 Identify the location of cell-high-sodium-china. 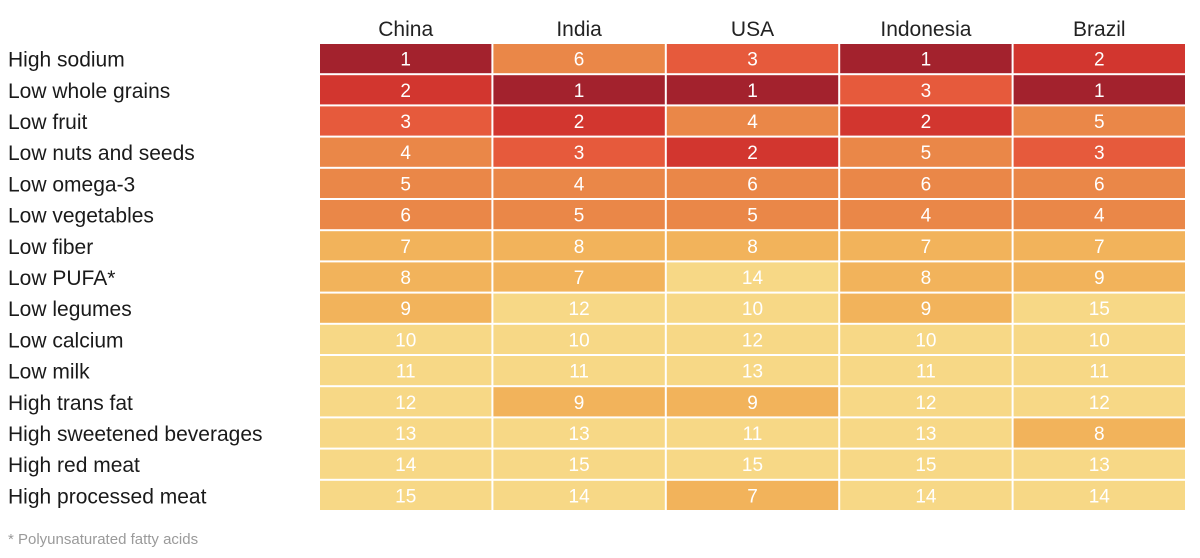
(406, 59).